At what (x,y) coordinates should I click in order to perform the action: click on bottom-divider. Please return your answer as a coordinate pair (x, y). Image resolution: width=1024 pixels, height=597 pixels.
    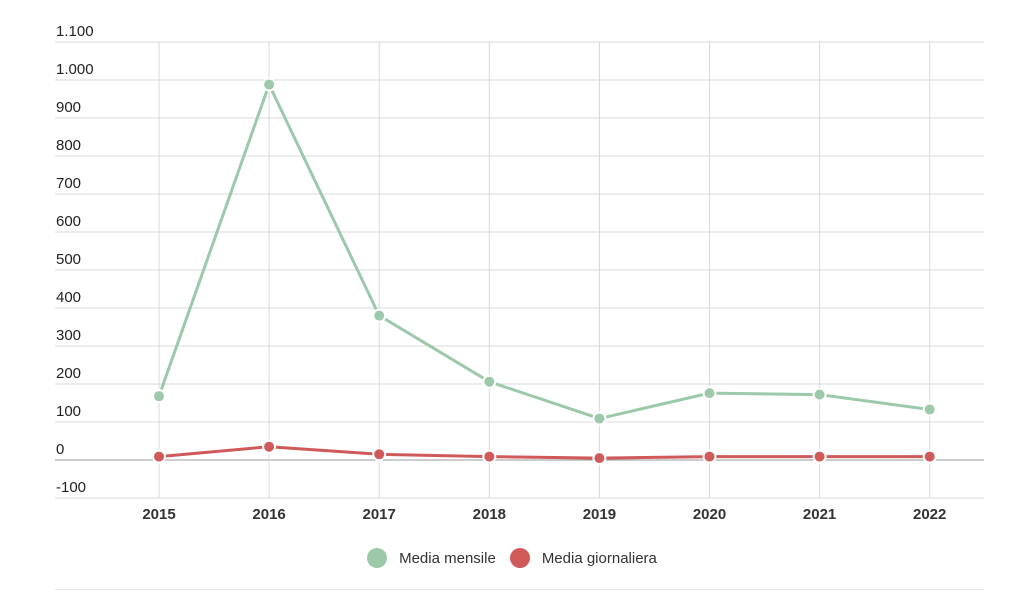
    Looking at the image, I should click on (519, 589).